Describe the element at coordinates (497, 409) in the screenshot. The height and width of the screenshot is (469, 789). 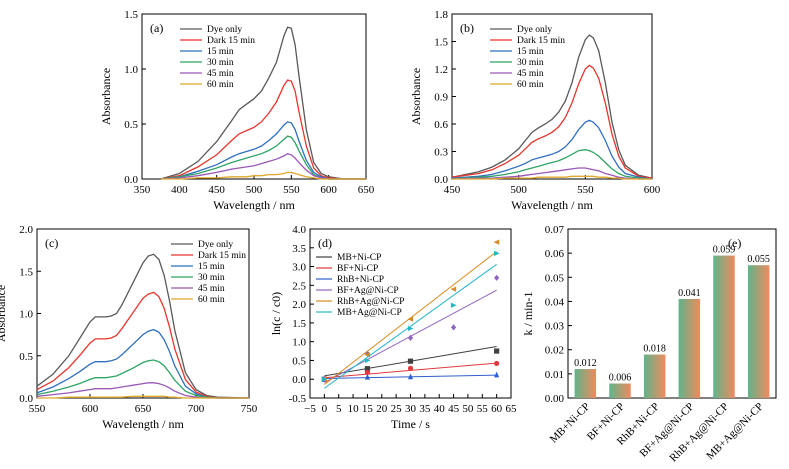
I see `x-tick-label: 60` at that location.